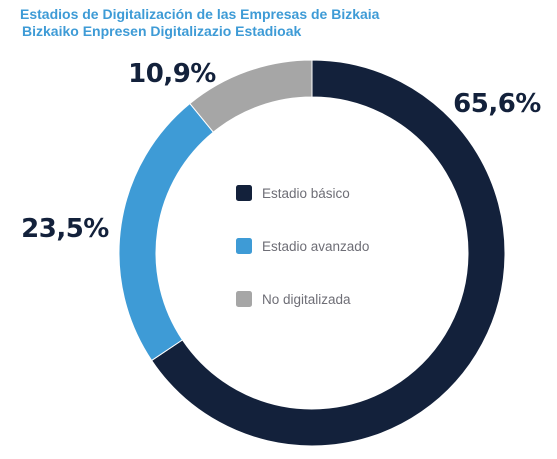 The width and height of the screenshot is (557, 459). What do you see at coordinates (497, 104) in the screenshot?
I see `pct-label-estadio-basico: 65,6%` at bounding box center [497, 104].